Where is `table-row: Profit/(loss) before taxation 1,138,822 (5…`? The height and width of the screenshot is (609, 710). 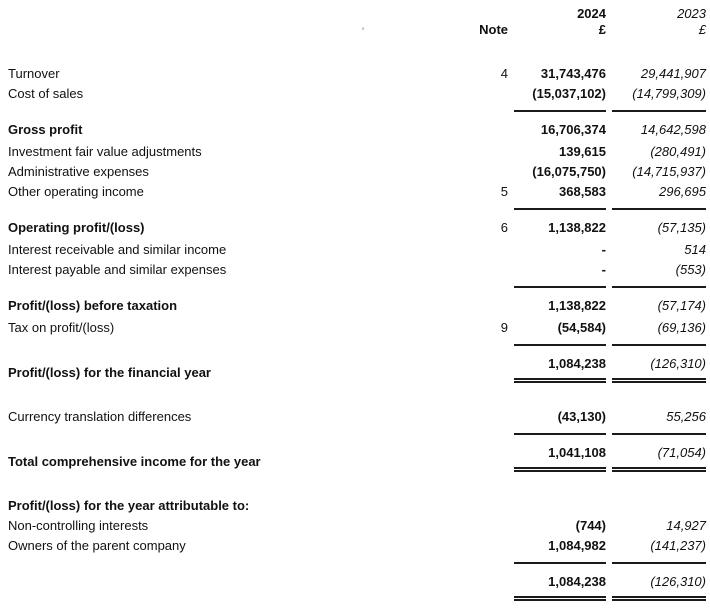 table-row: Profit/(loss) before taxation 1,138,822 (5… is located at coordinates (357, 301).